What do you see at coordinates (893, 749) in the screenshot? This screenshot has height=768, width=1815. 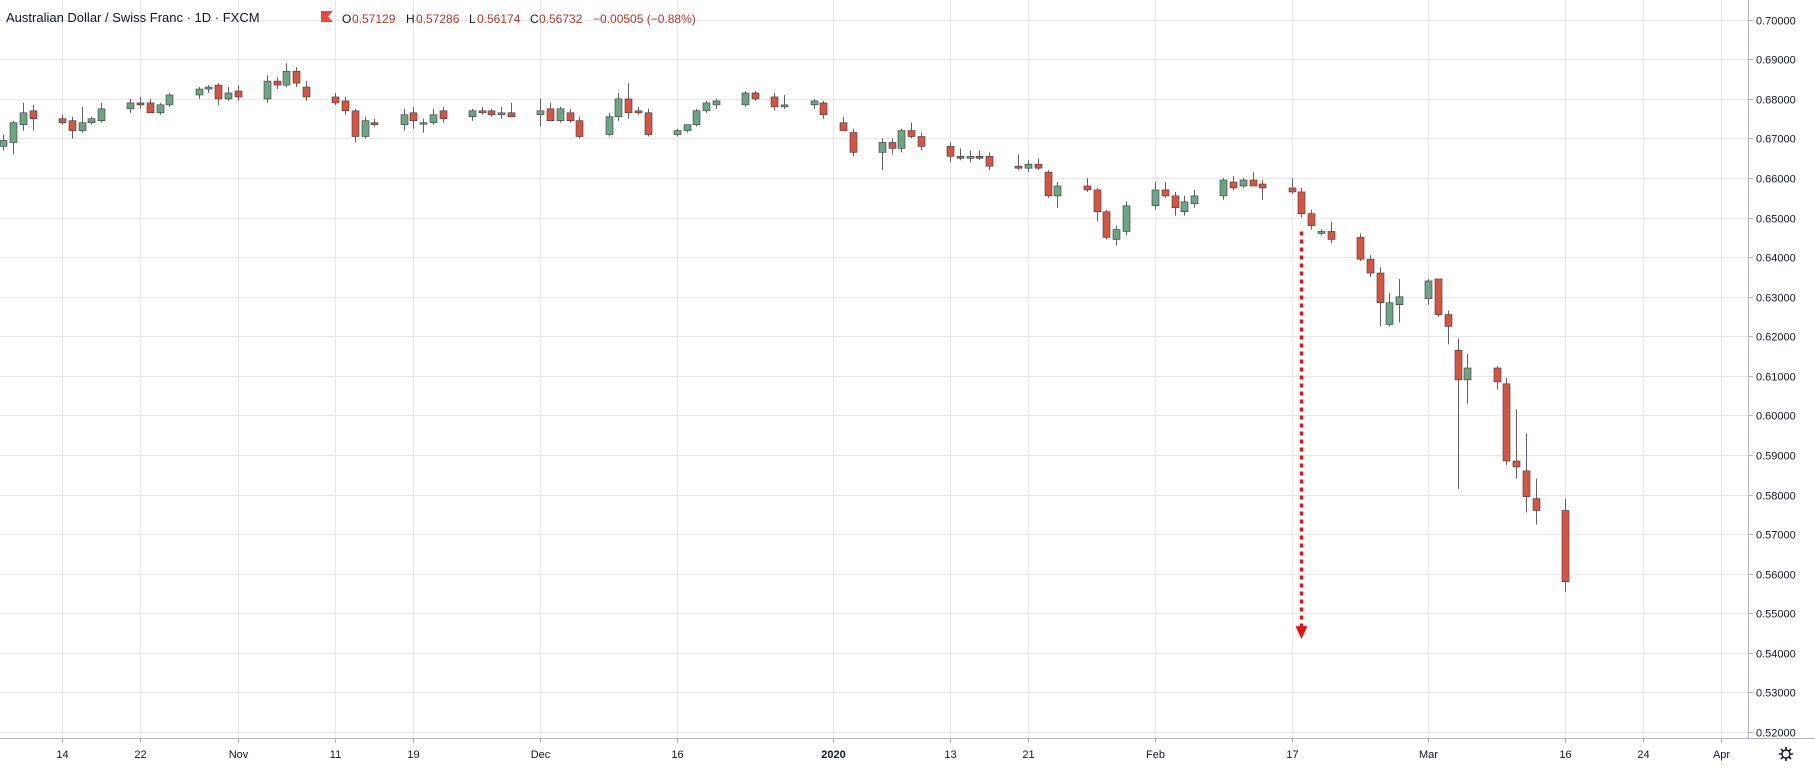 I see `time-axis: 14 22 Nov 11 19 Dec 16 2020 13 21 Feb 17 Mar 16 24 Apr` at bounding box center [893, 749].